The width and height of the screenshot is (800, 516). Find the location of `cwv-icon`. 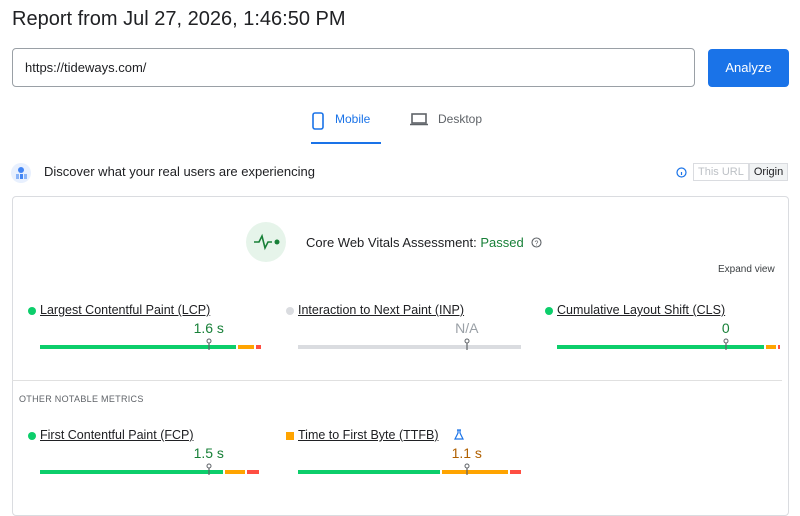

cwv-icon is located at coordinates (266, 242).